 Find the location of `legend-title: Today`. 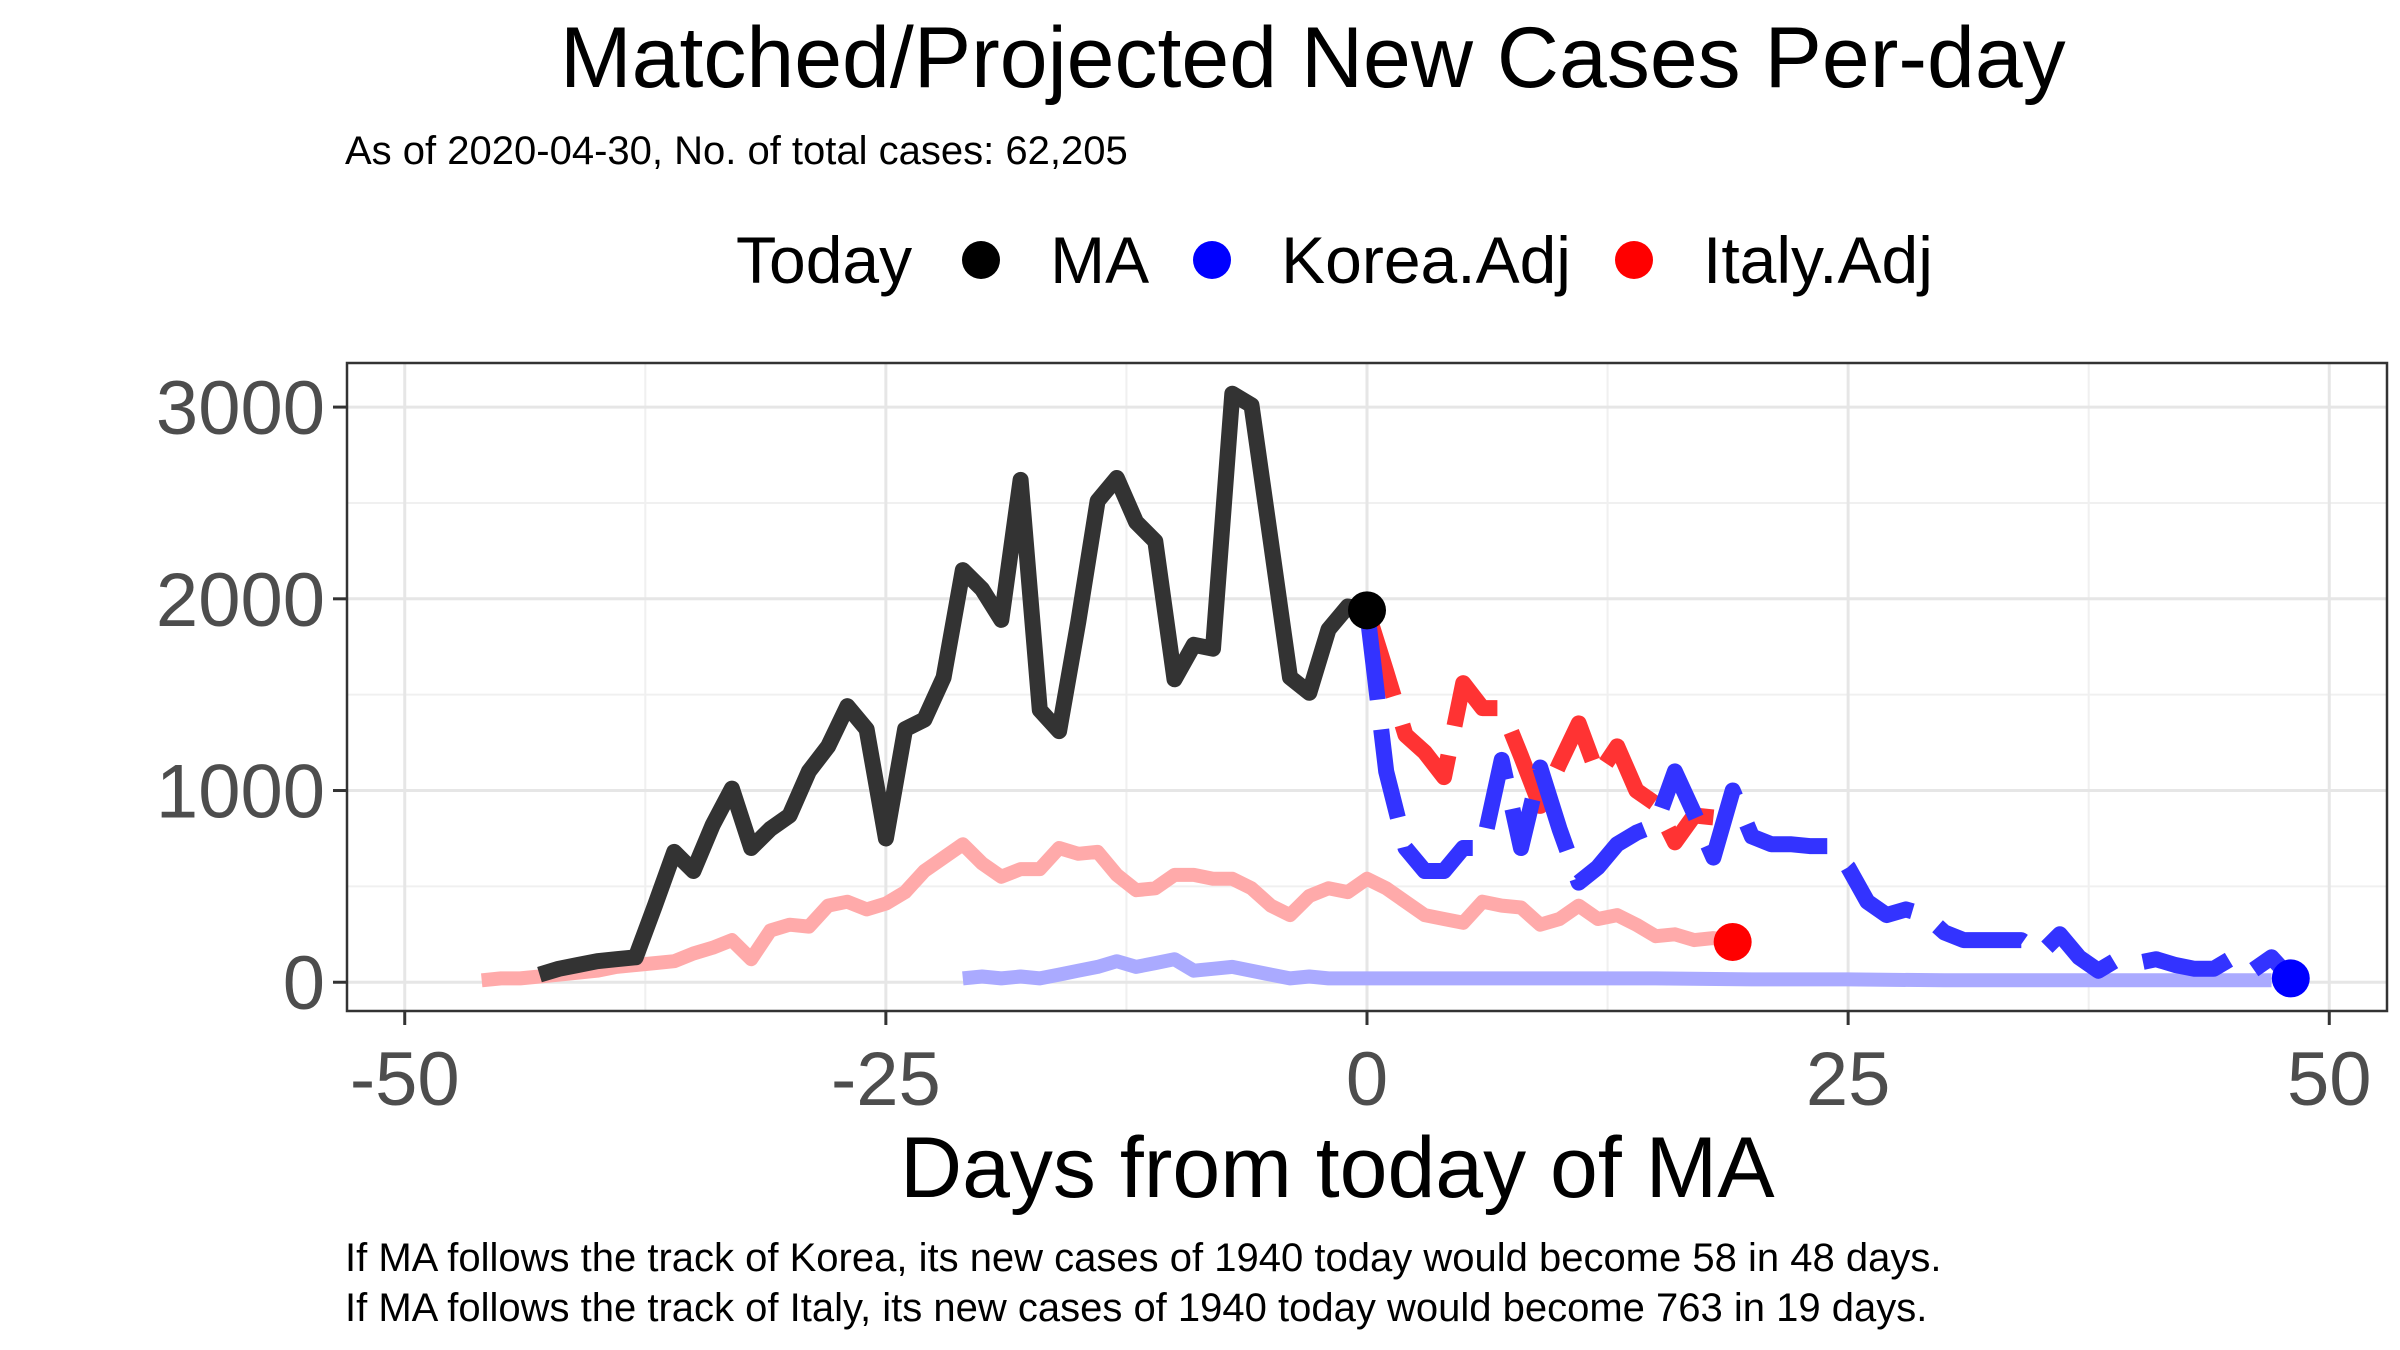

legend-title: Today is located at coordinates (824, 260).